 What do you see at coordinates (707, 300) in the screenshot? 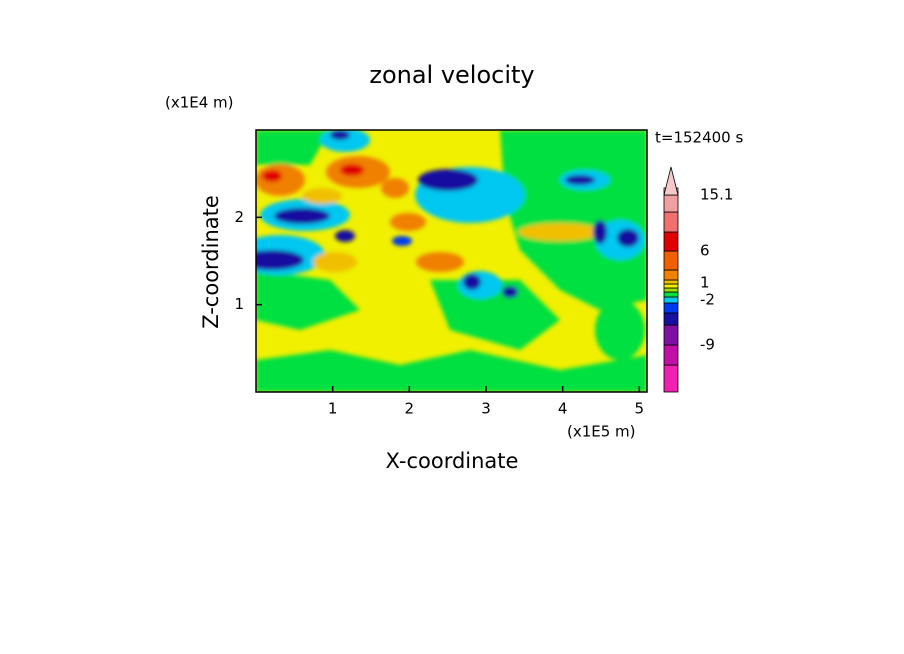
I see `colorbar-label: -2` at bounding box center [707, 300].